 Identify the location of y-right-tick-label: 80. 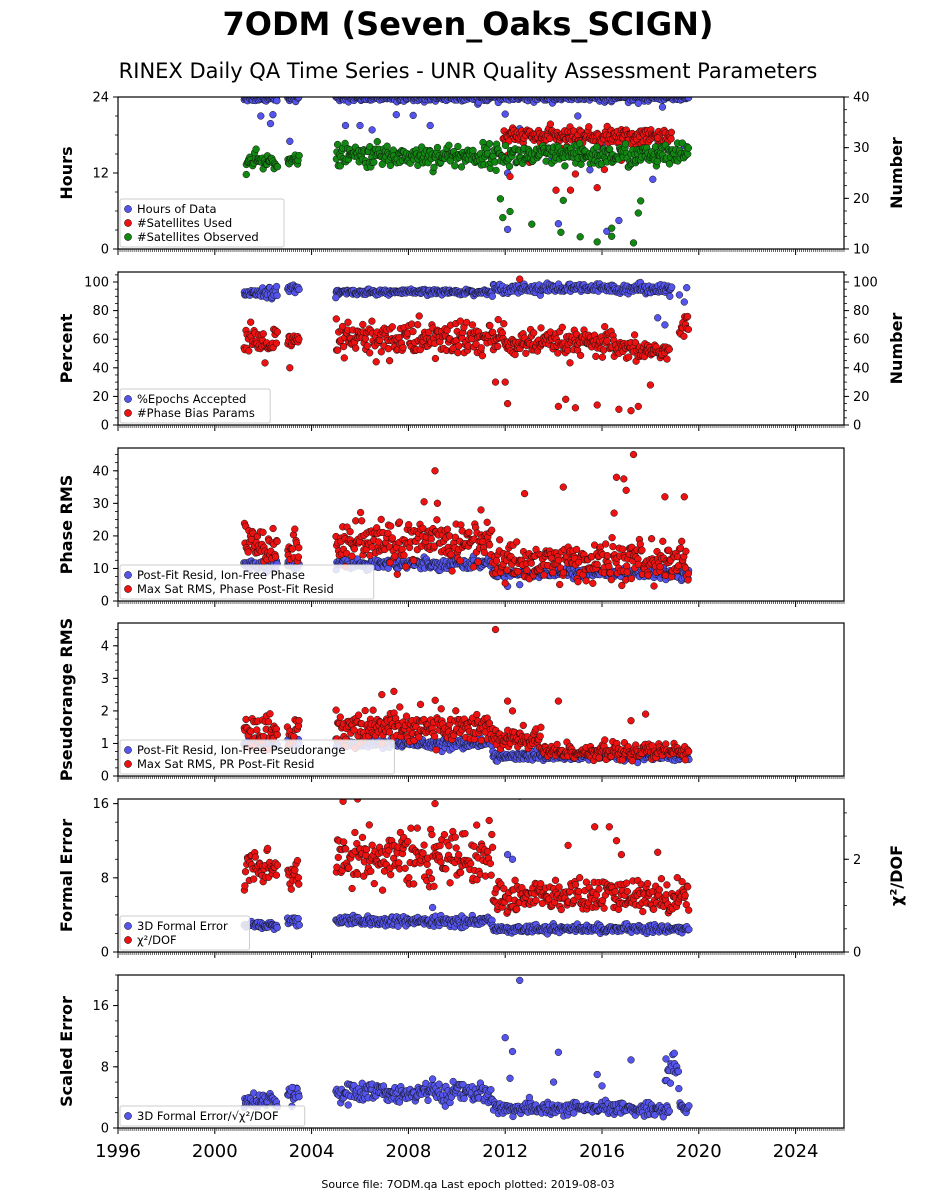
(861, 311).